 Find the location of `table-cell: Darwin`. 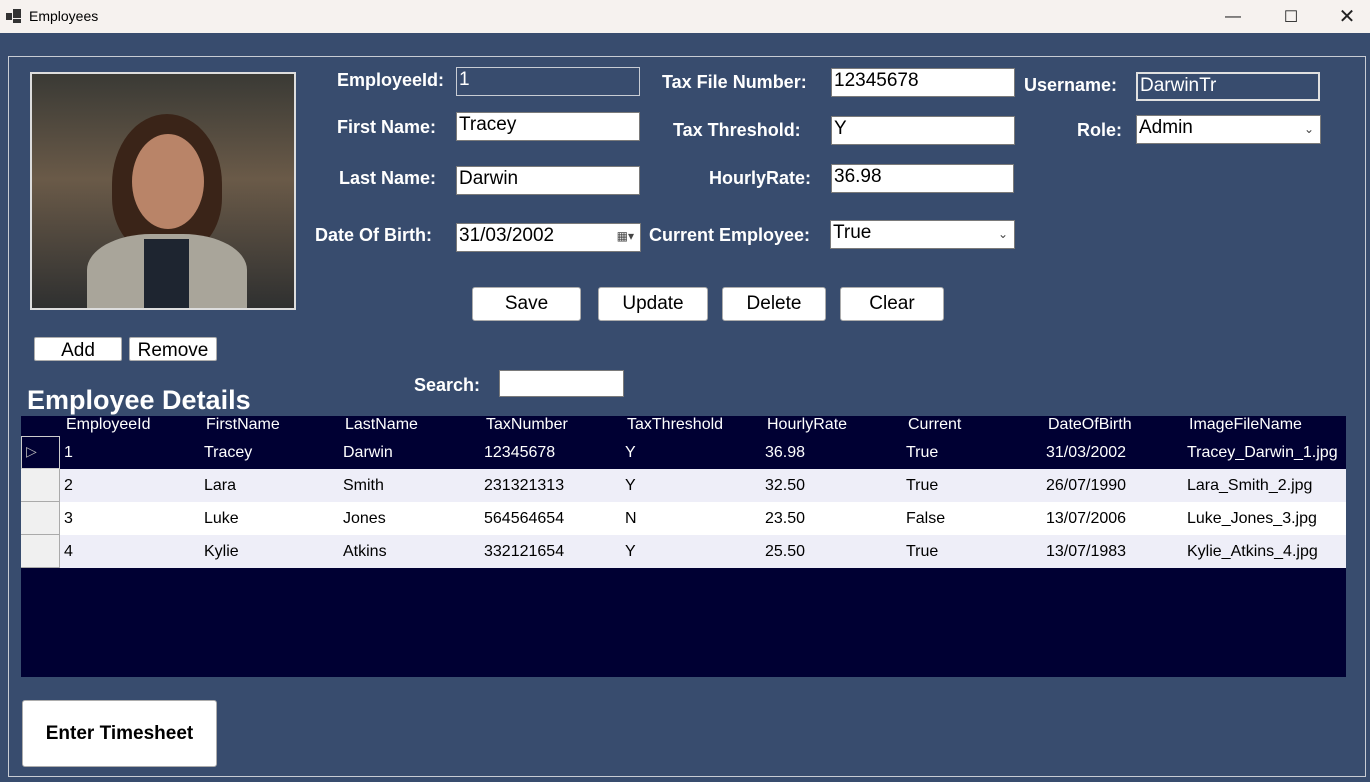

table-cell: Darwin is located at coordinates (368, 452).